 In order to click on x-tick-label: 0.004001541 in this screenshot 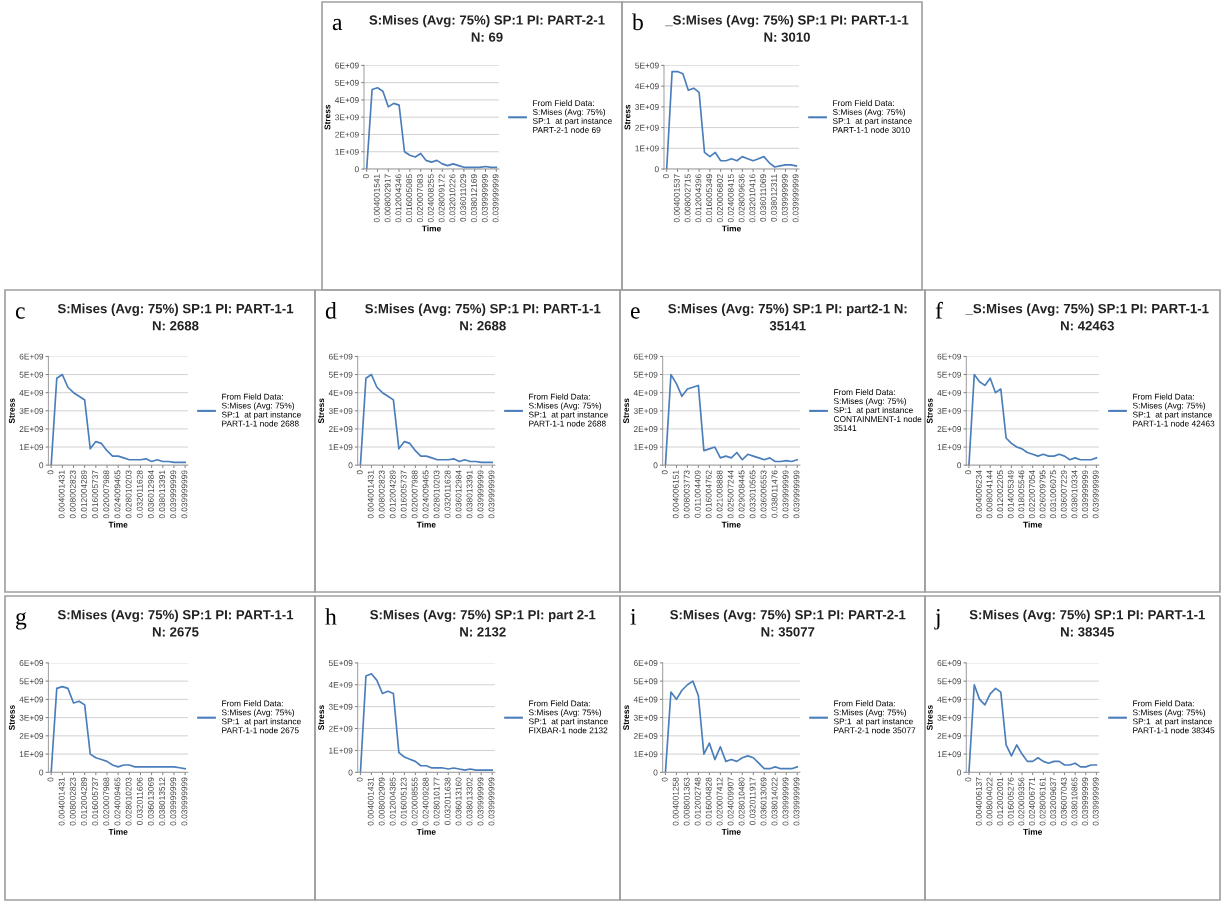, I will do `click(376, 198)`.